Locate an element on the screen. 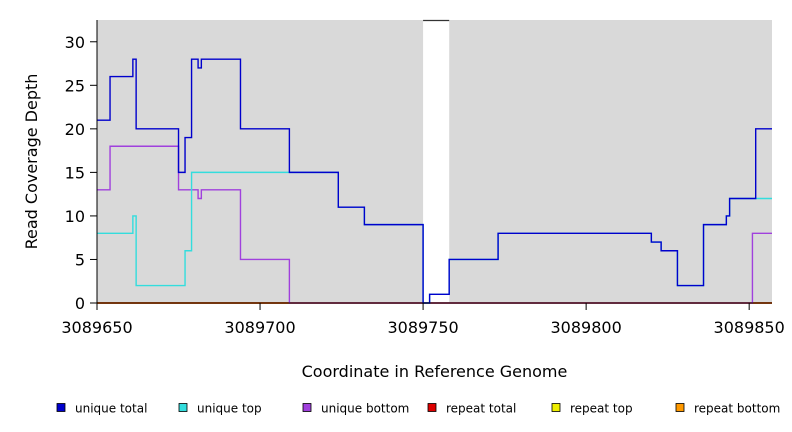  legend-label-repeat-total: repeat total is located at coordinates (481, 409).